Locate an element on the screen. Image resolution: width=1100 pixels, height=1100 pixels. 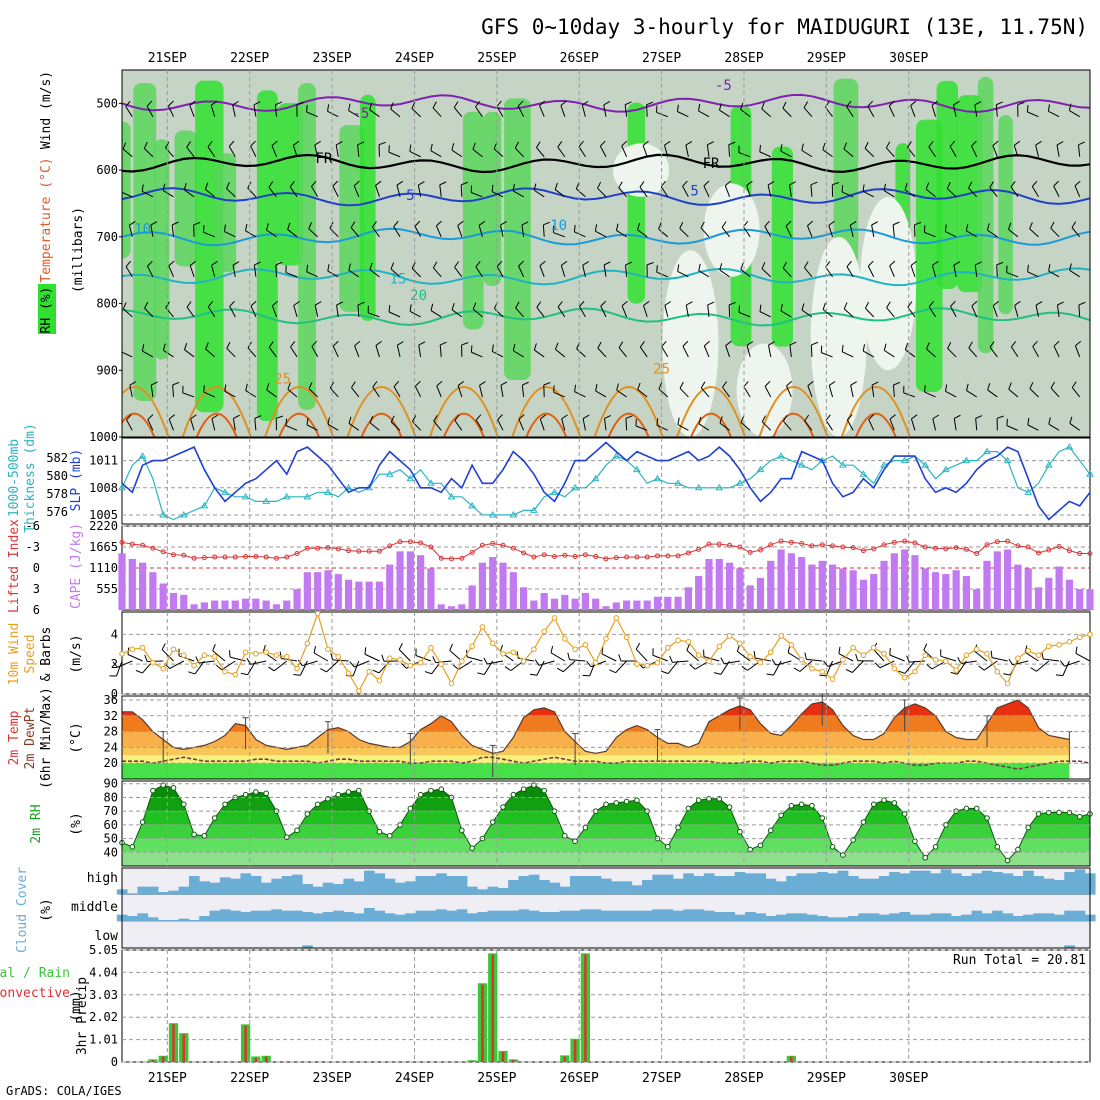
isotherm-hot is located at coordinates (875, 424).